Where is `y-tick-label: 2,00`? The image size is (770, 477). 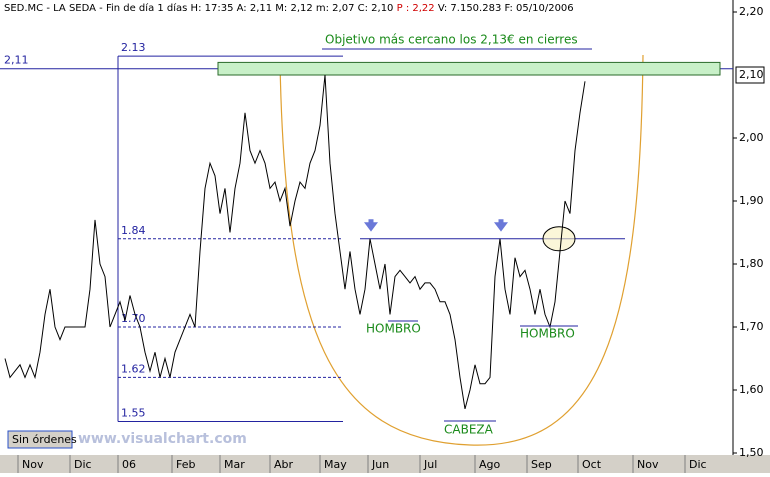
y-tick-label: 2,00 is located at coordinates (751, 137).